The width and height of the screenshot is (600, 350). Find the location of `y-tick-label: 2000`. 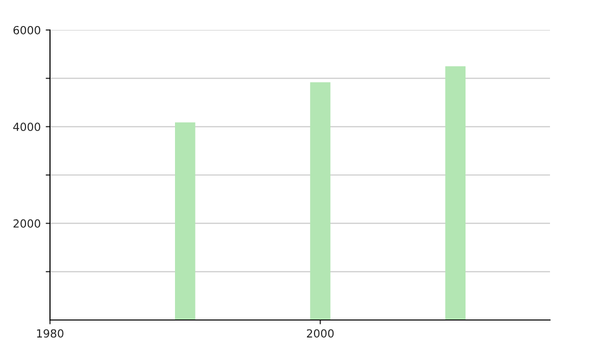

y-tick-label: 2000 is located at coordinates (27, 223).